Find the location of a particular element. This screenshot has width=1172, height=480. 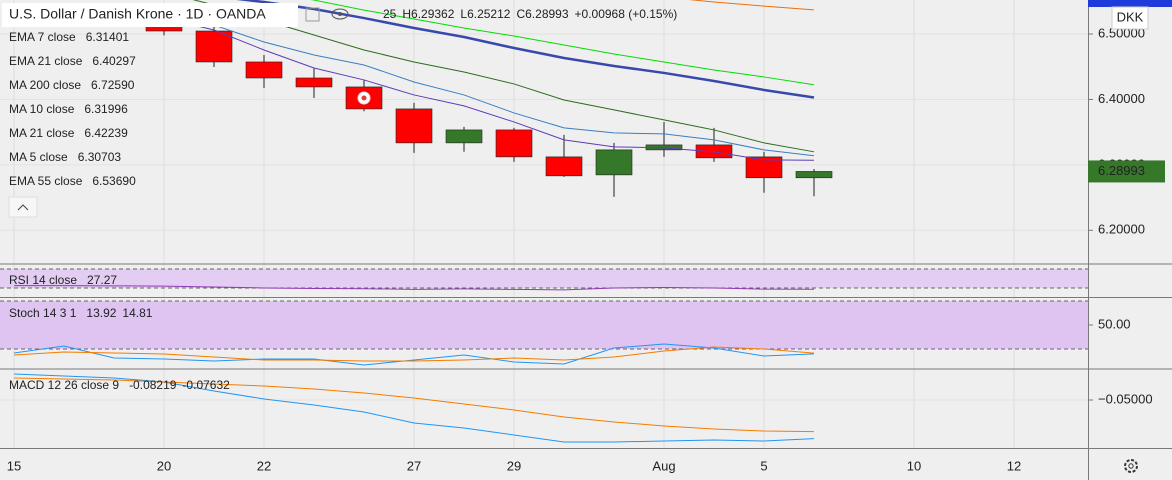

header-value: +0.00968 (+0.15%) is located at coordinates (626, 14).